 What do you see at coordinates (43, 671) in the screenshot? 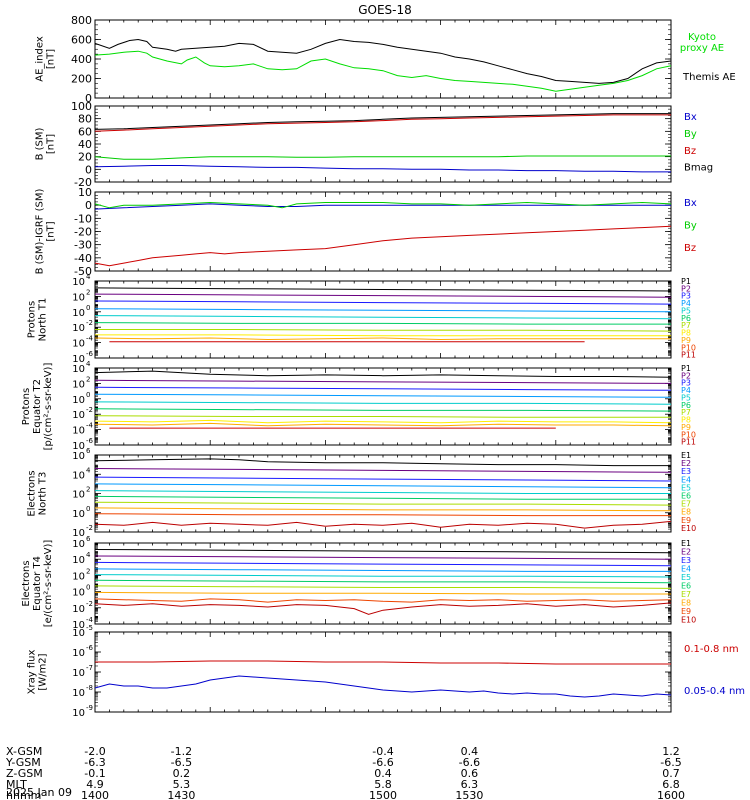
I see `y-axis-label: [W/m2]` at bounding box center [43, 671].